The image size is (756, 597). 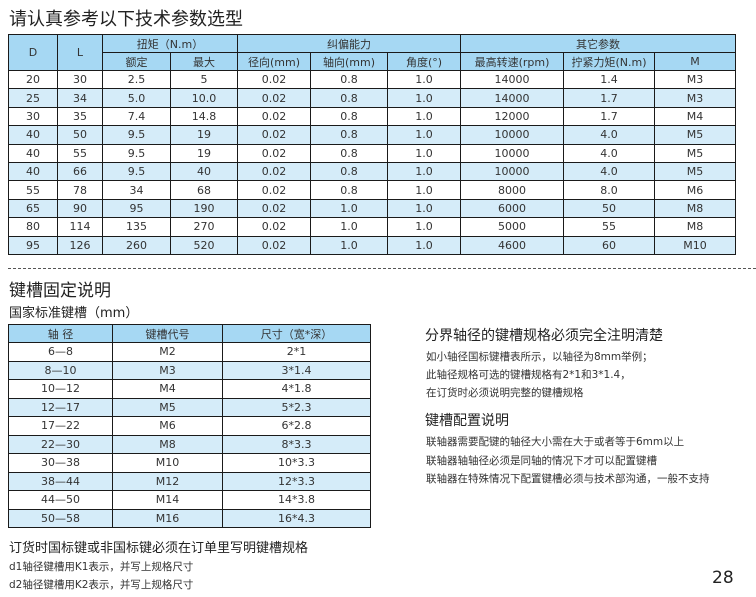 I want to click on table-cell: 90, so click(x=80, y=208).